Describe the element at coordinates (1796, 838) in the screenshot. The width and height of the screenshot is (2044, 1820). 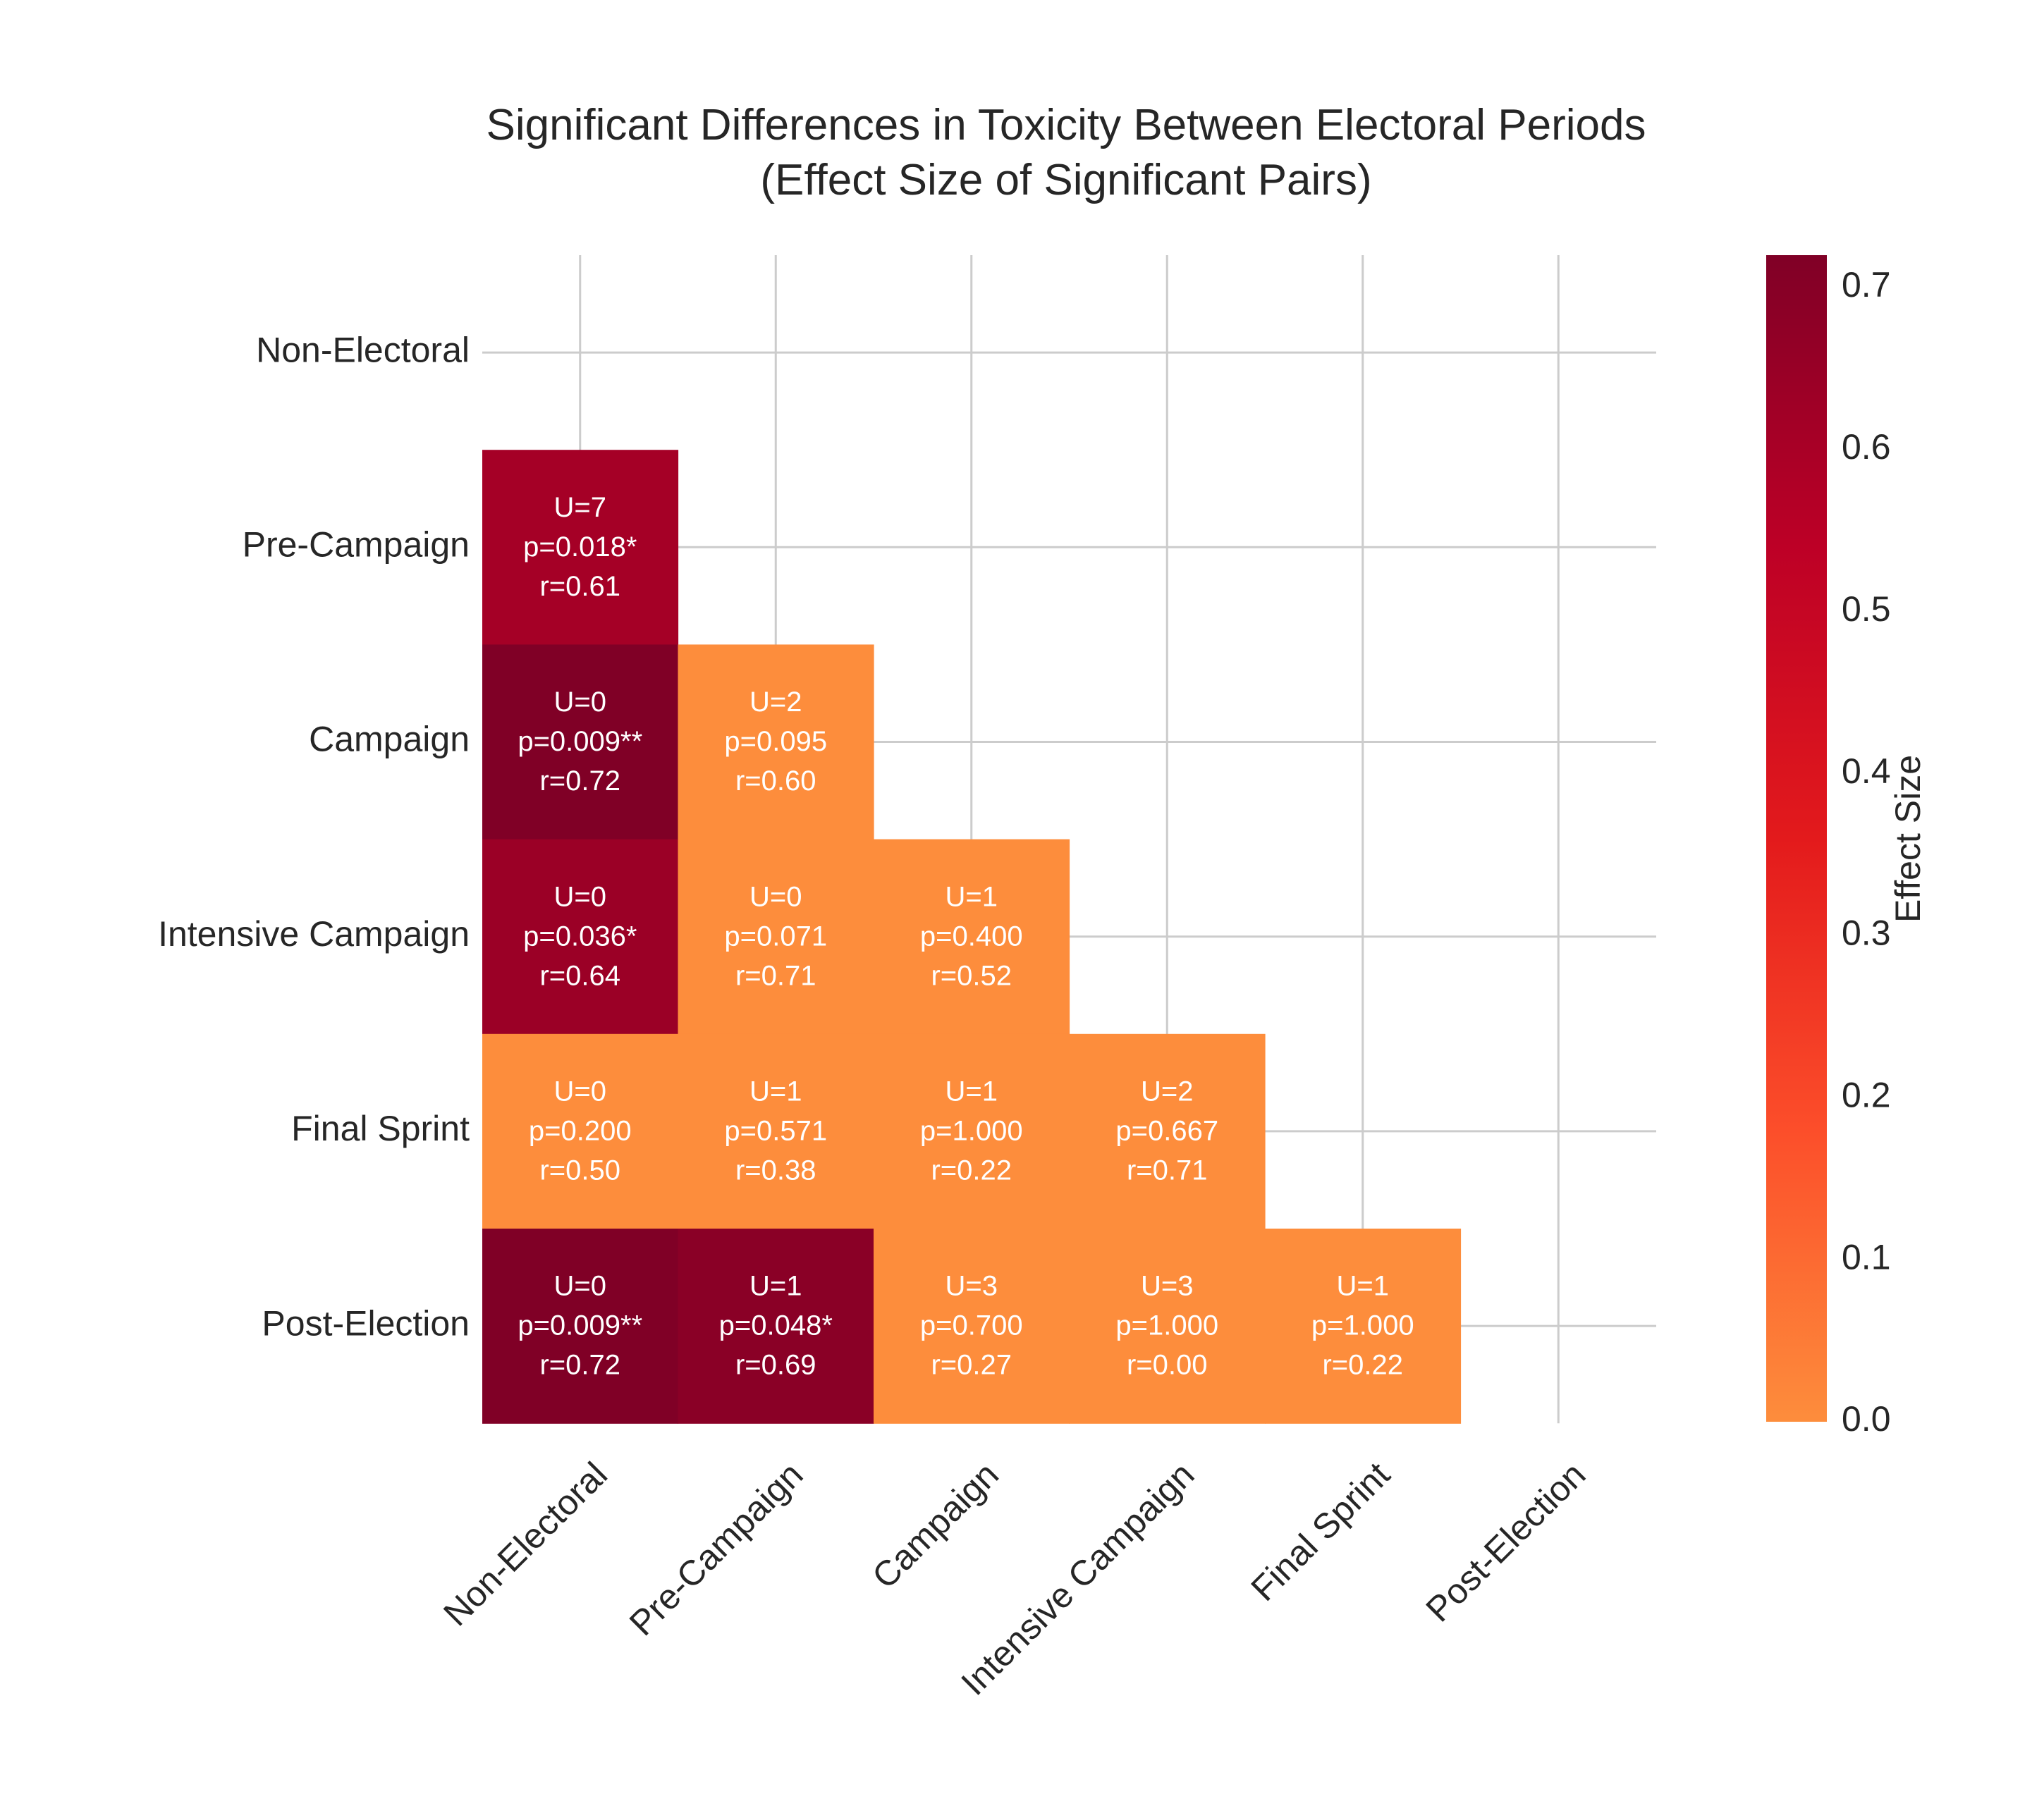
I see `colorbar-gradient` at that location.